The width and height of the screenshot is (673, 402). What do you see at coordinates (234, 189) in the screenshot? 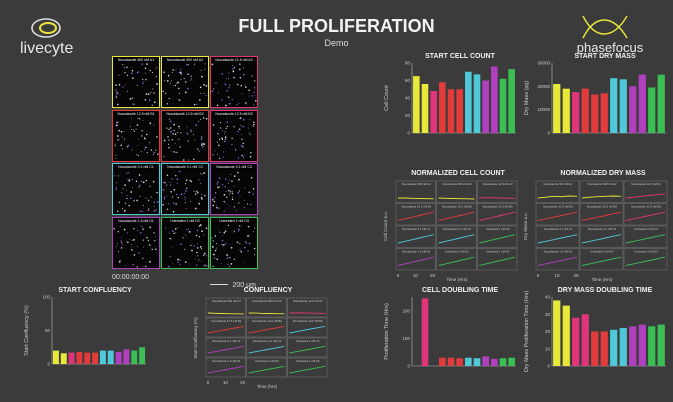
I see `well-image: Nocodazole 3.1 nM C3` at bounding box center [234, 189].